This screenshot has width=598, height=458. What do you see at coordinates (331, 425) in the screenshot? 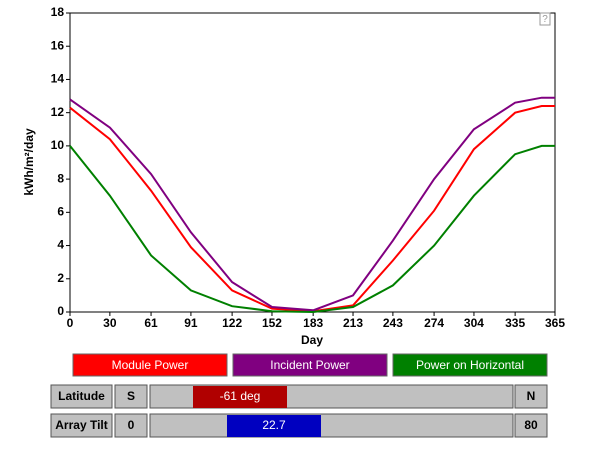
I see `slider-track` at bounding box center [331, 425].